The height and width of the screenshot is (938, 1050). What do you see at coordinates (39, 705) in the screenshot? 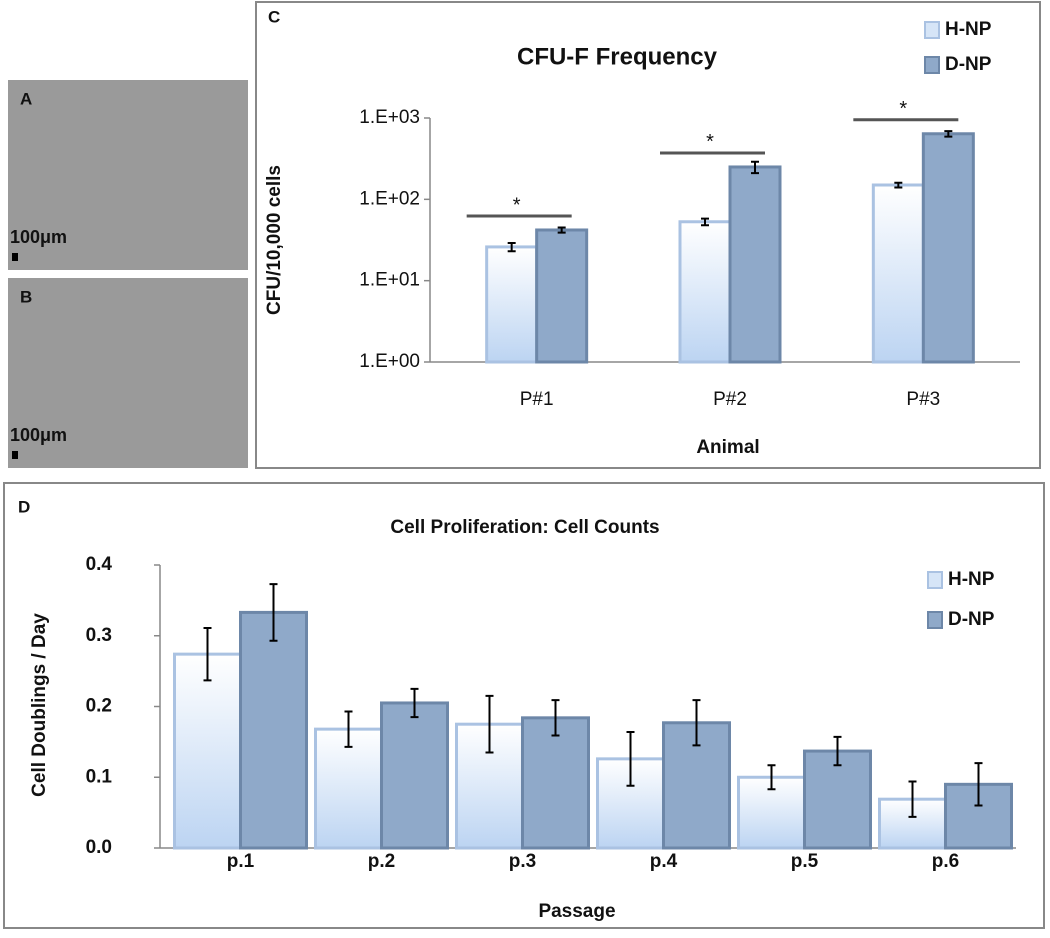
I see `y-axis-title: Cell Doublings / Day` at bounding box center [39, 705].